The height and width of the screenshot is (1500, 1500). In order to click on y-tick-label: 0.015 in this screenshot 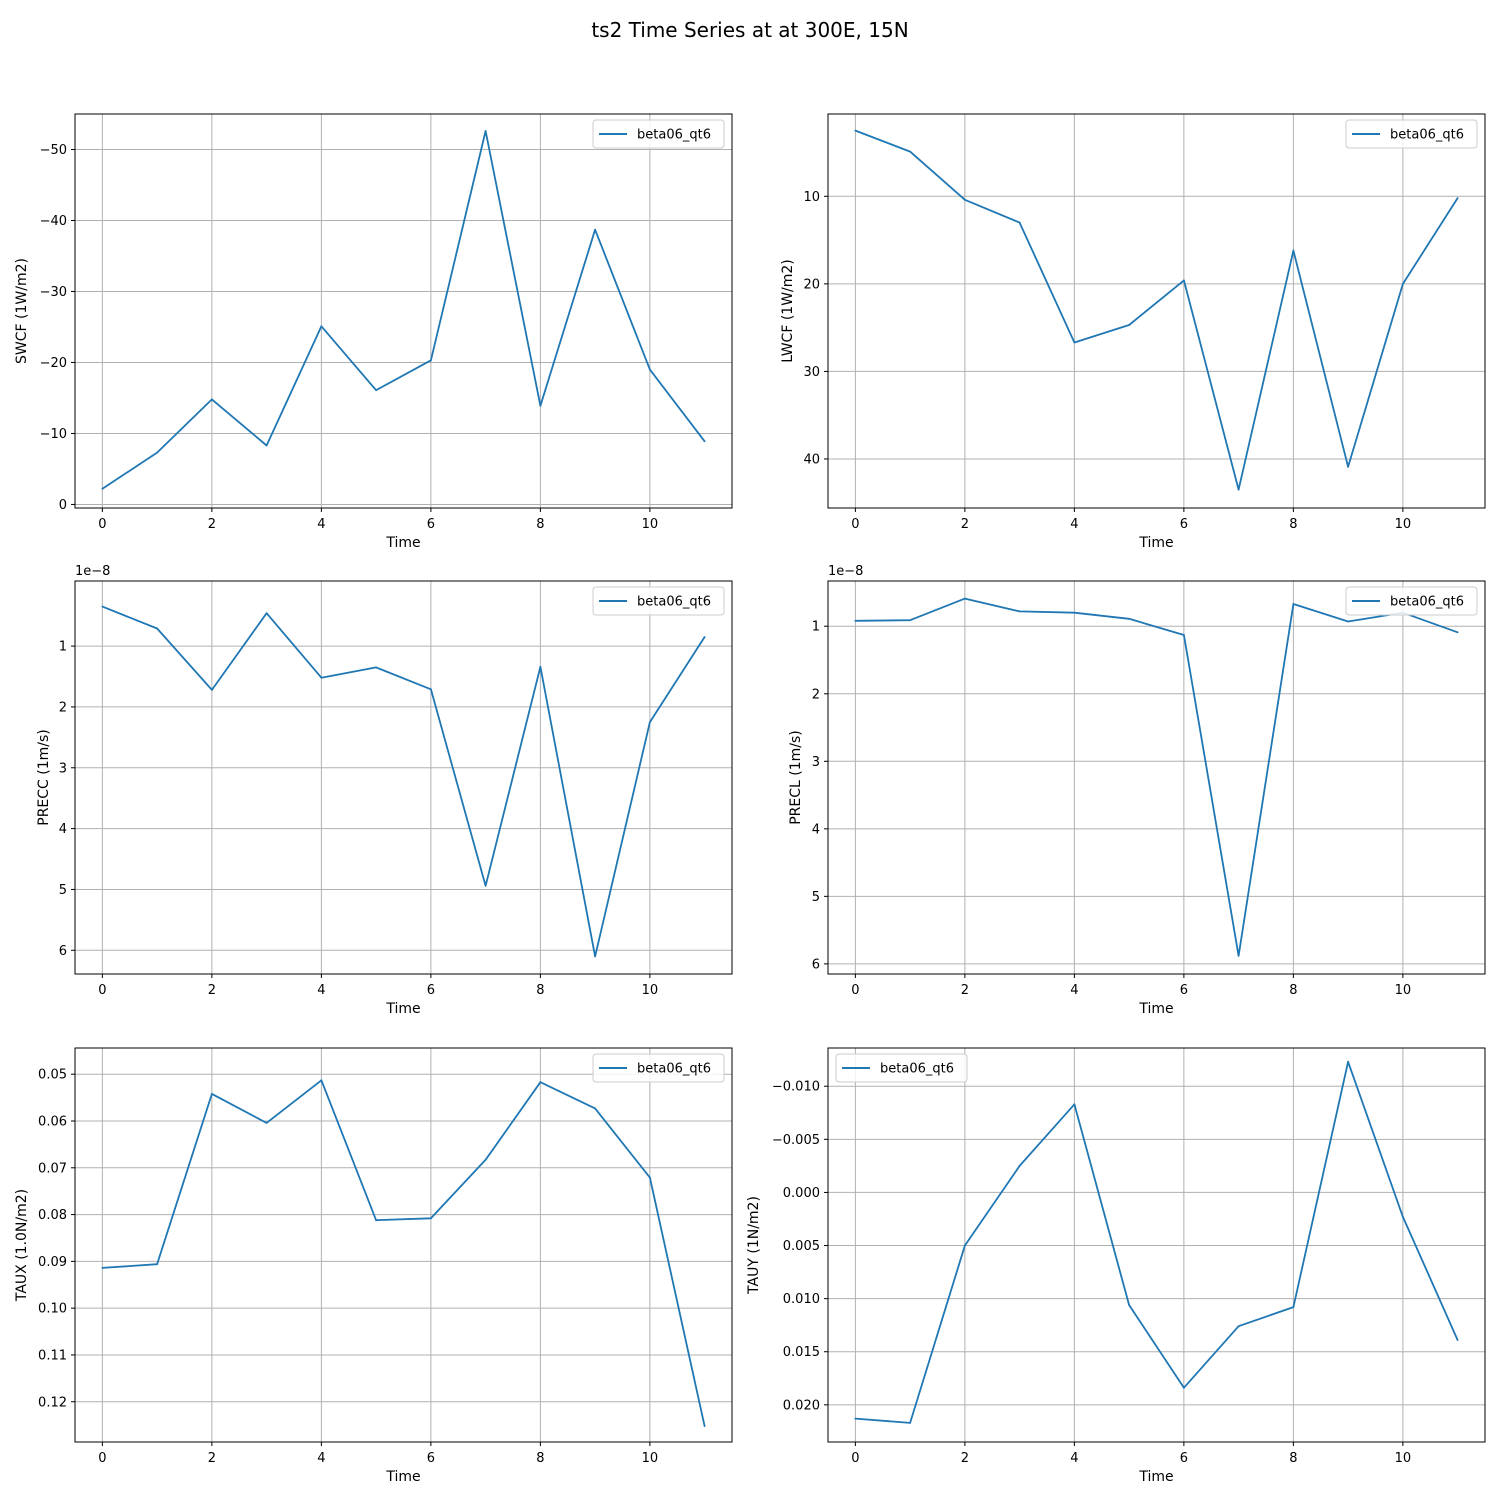, I will do `click(801, 1352)`.